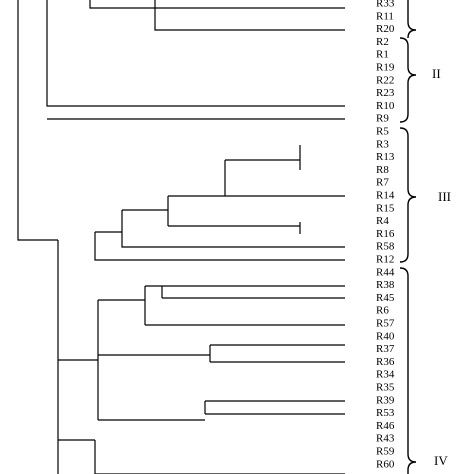 This screenshot has width=474, height=474. Describe the element at coordinates (385, 400) in the screenshot. I see `leaf-label: R39` at that location.